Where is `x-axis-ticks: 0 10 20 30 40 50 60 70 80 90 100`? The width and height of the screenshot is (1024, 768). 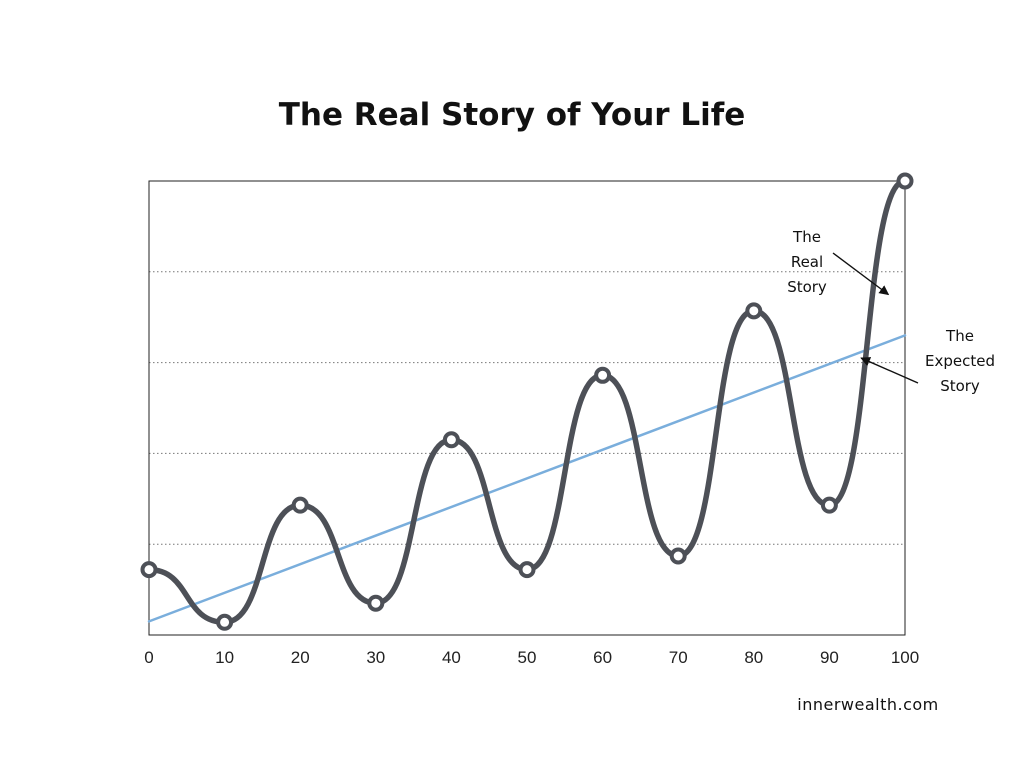
x-axis-ticks: 0 10 20 30 40 50 60 70 80 90 100 is located at coordinates (531, 657).